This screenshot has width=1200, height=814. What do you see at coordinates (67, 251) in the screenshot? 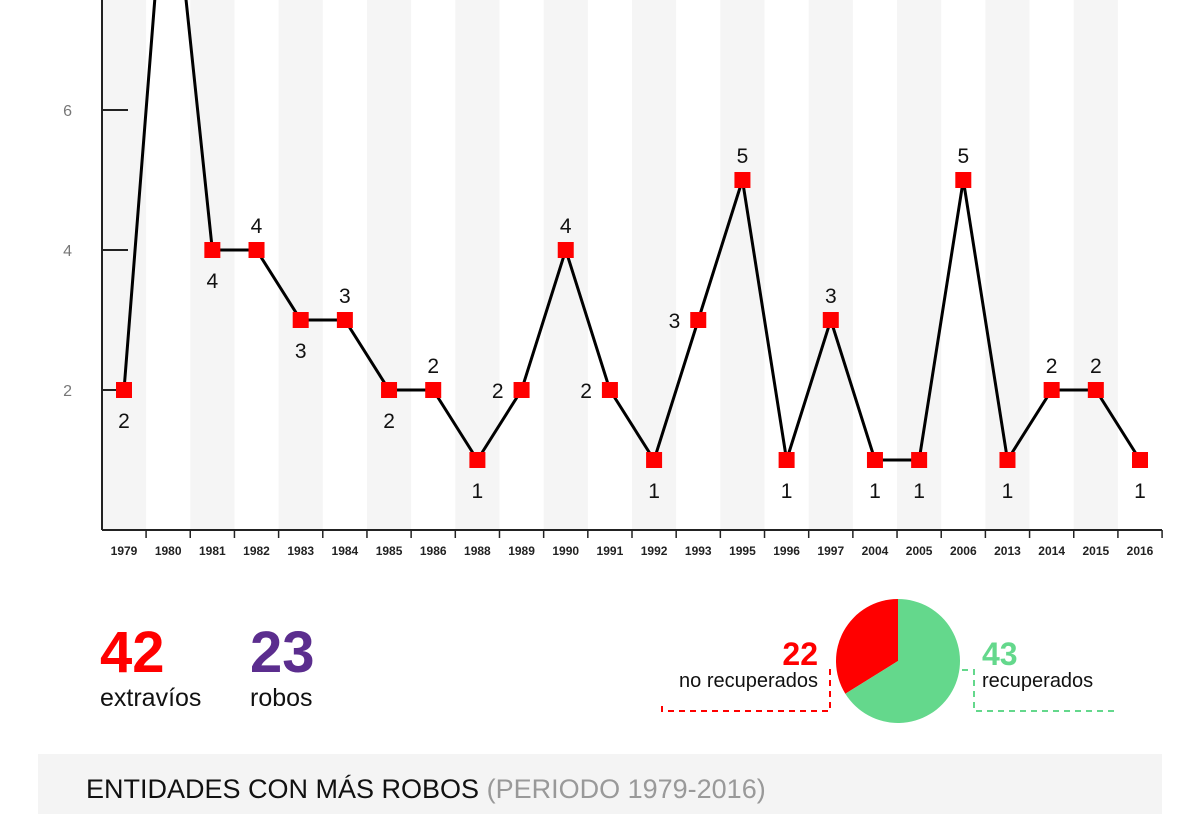
I see `y-tick-label: 4` at bounding box center [67, 251].